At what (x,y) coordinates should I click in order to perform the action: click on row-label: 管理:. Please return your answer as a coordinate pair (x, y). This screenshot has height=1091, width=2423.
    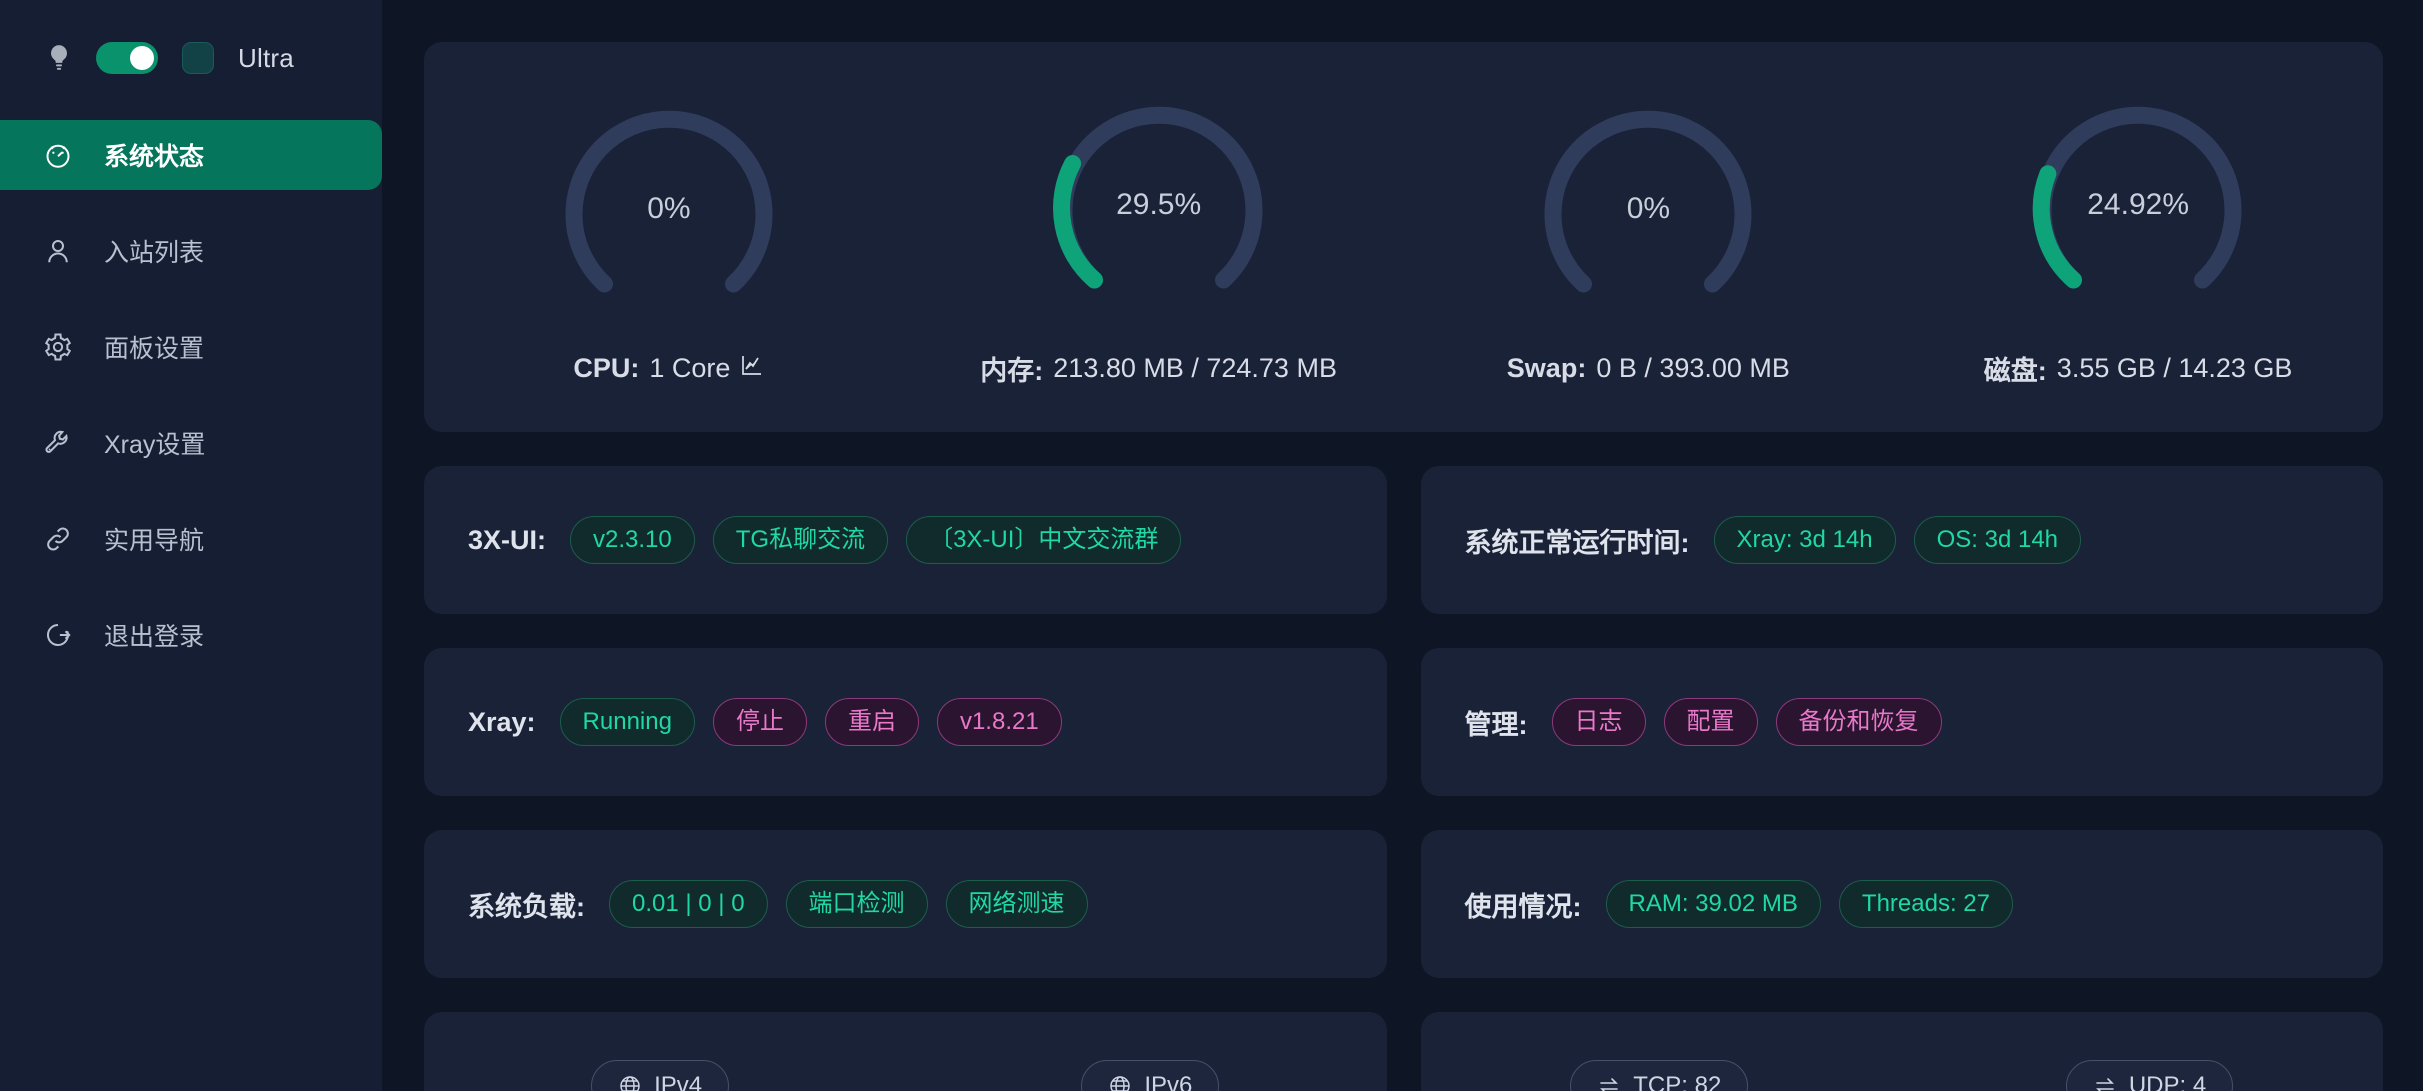
    Looking at the image, I should click on (1496, 724).